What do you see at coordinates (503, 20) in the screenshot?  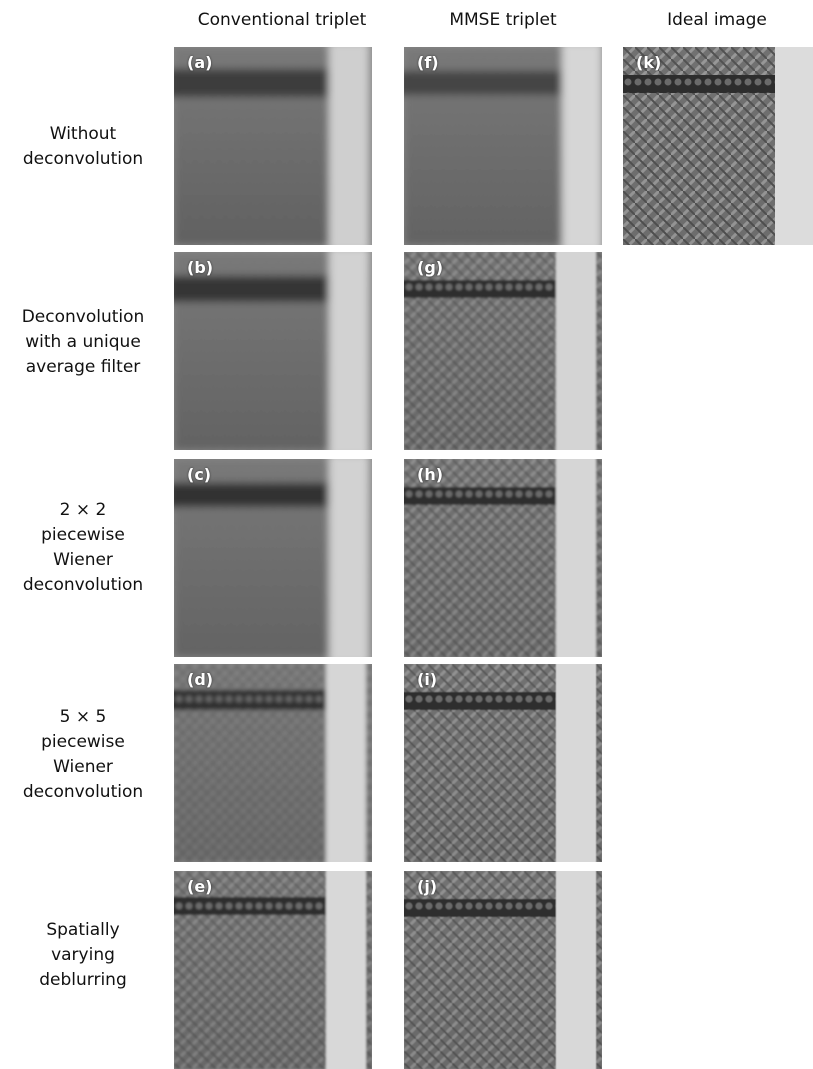 I see `column-header-mmse: MMSE triplet` at bounding box center [503, 20].